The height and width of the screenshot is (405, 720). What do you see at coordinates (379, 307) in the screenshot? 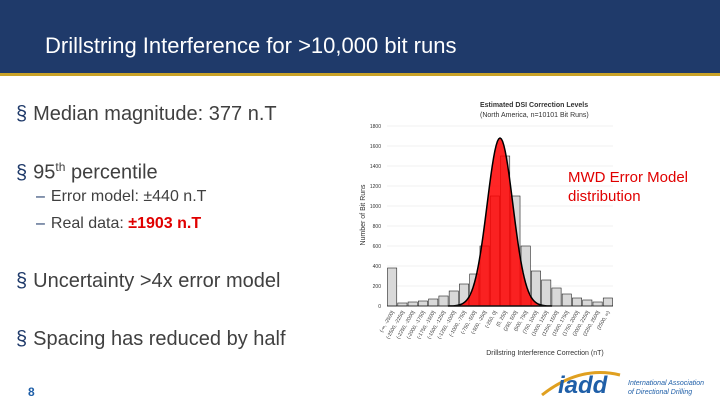
I see `y-tick-label: 0` at bounding box center [379, 307].